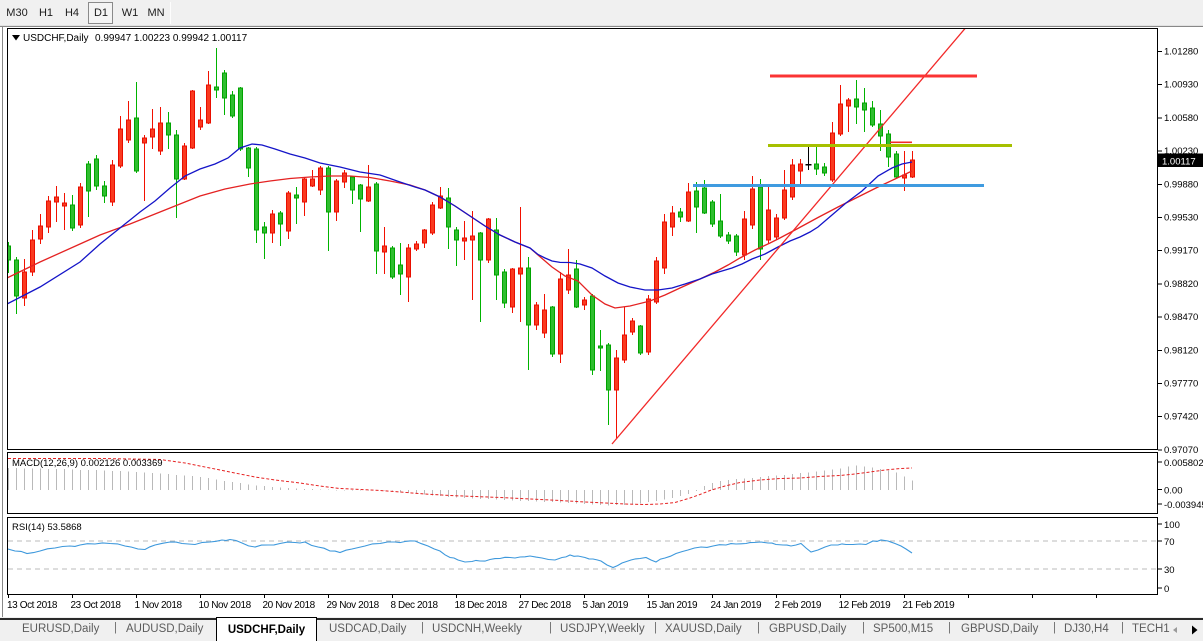 Image resolution: width=1203 pixels, height=641 pixels. I want to click on svg-text: 29 Nov 2018, so click(353, 605).